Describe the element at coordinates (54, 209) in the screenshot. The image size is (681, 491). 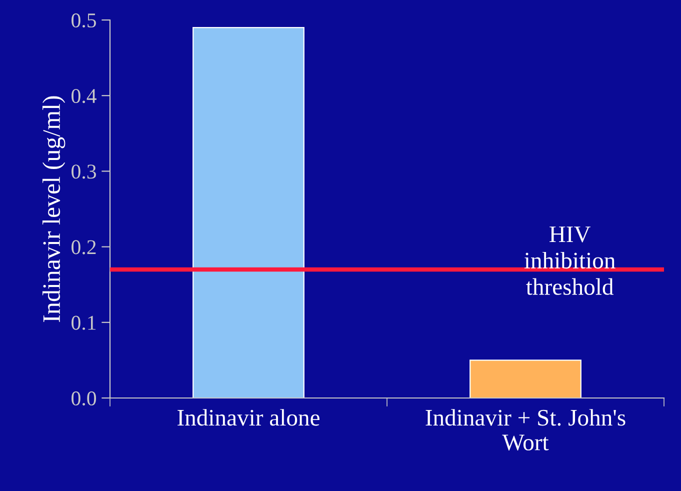
I see `y-axis-title: Indinavir level (ug/ml)` at that location.